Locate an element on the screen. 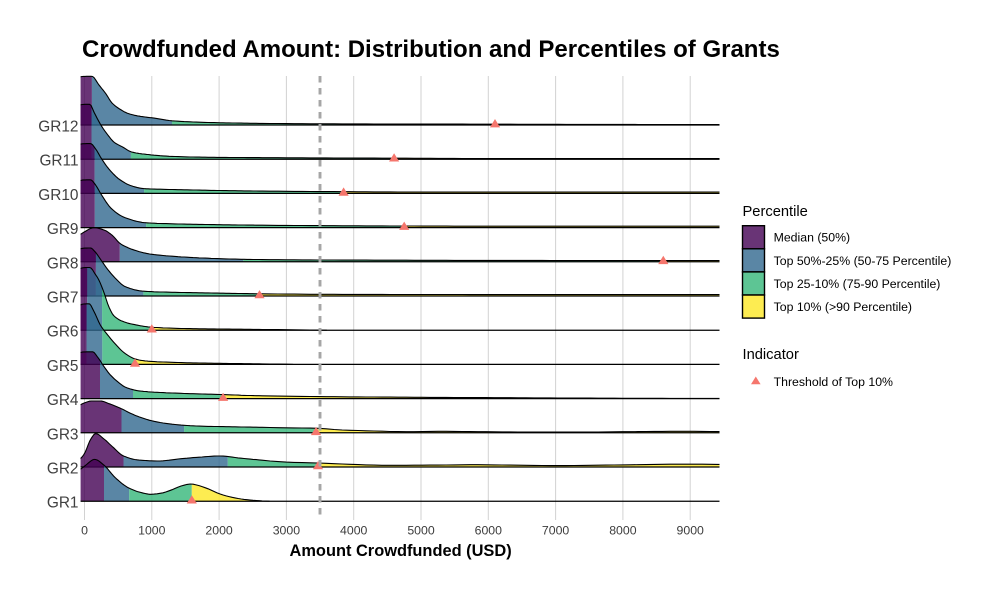  svg-text: Top 25-10% (75-90 Percentile) is located at coordinates (857, 284).